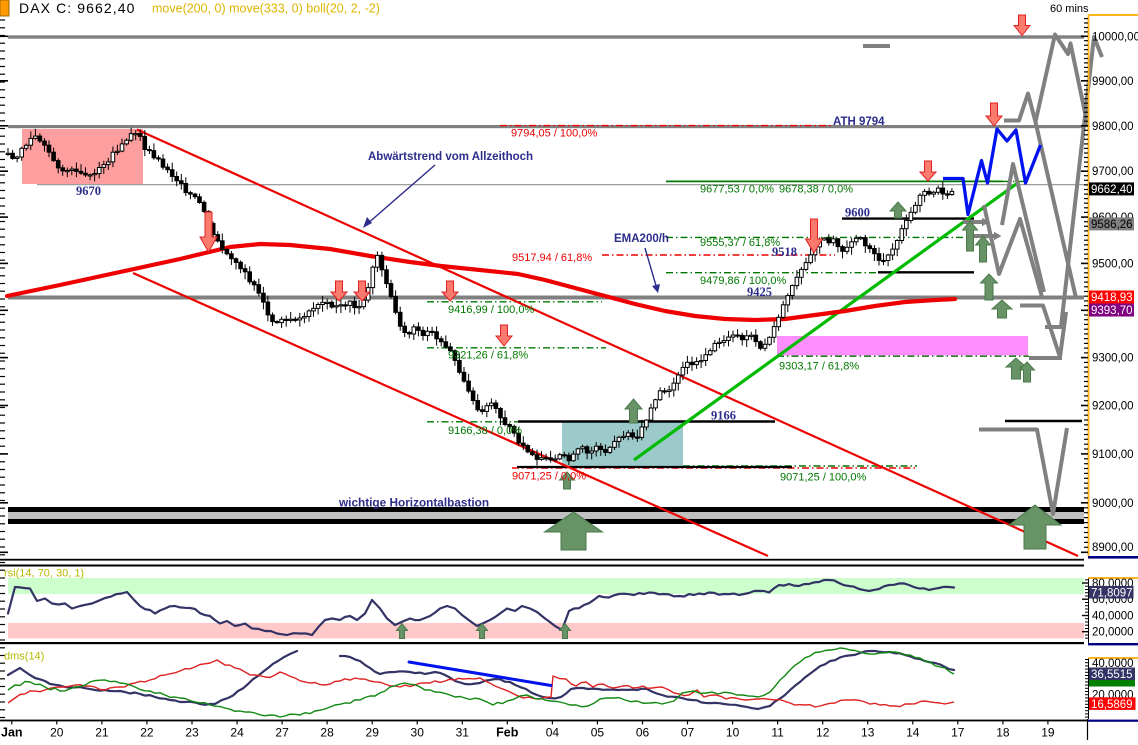  What do you see at coordinates (1113, 455) in the screenshot?
I see `svg-text: 9100,00` at bounding box center [1113, 455].